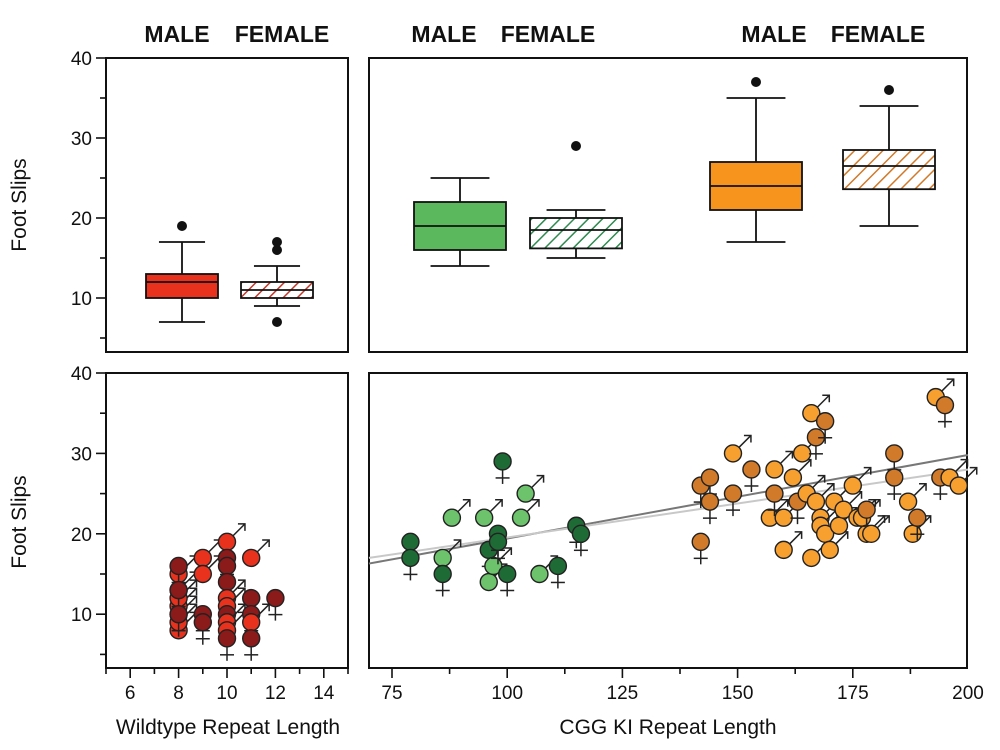 The height and width of the screenshot is (750, 1000). What do you see at coordinates (178, 693) in the screenshot?
I see `x-tick-label-wildtype: 8` at bounding box center [178, 693].